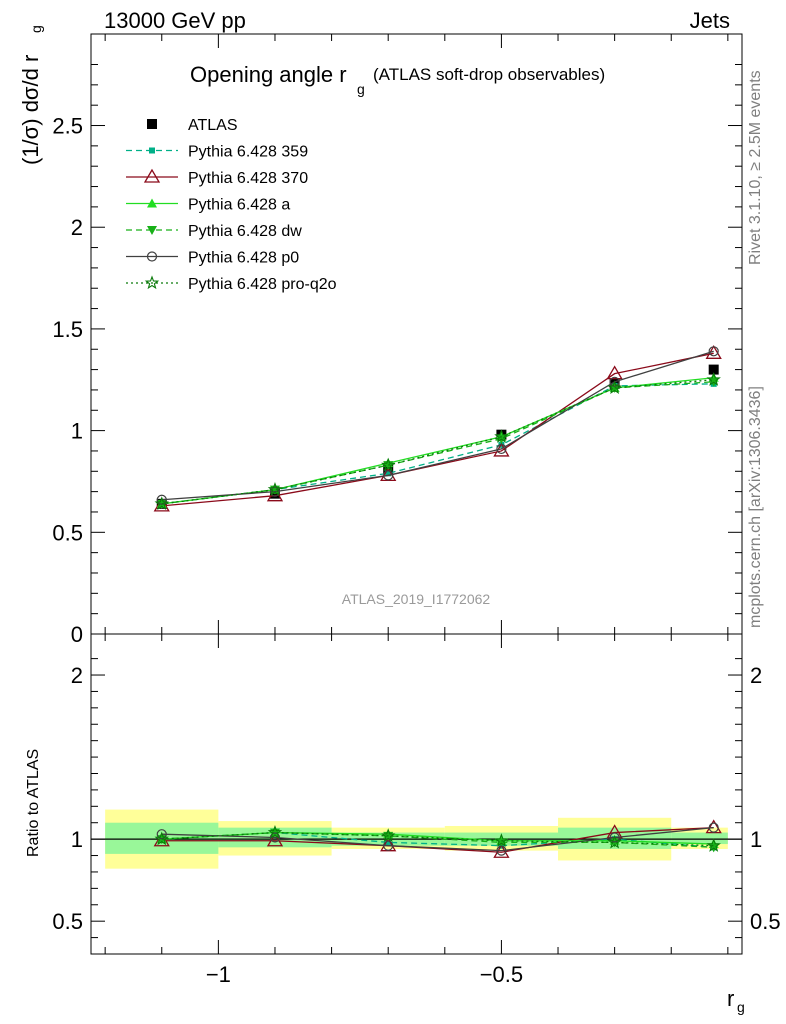  I want to click on ratio-y-tick-label-left: 1, so click(77, 839).